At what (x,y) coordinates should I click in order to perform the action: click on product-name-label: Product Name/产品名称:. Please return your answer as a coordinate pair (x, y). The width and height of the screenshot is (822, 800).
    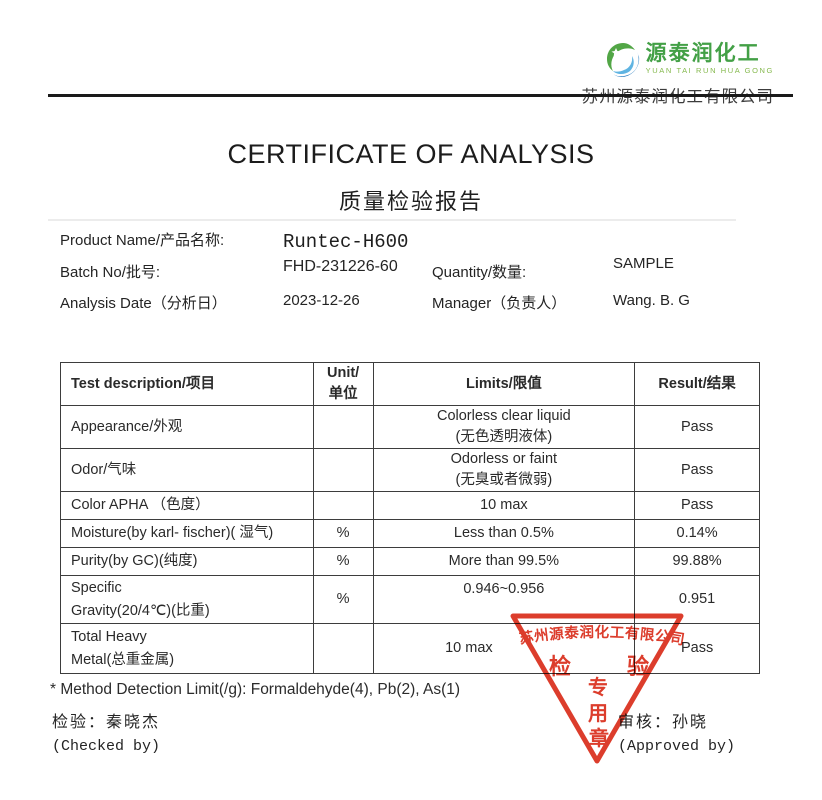
    Looking at the image, I should click on (142, 240).